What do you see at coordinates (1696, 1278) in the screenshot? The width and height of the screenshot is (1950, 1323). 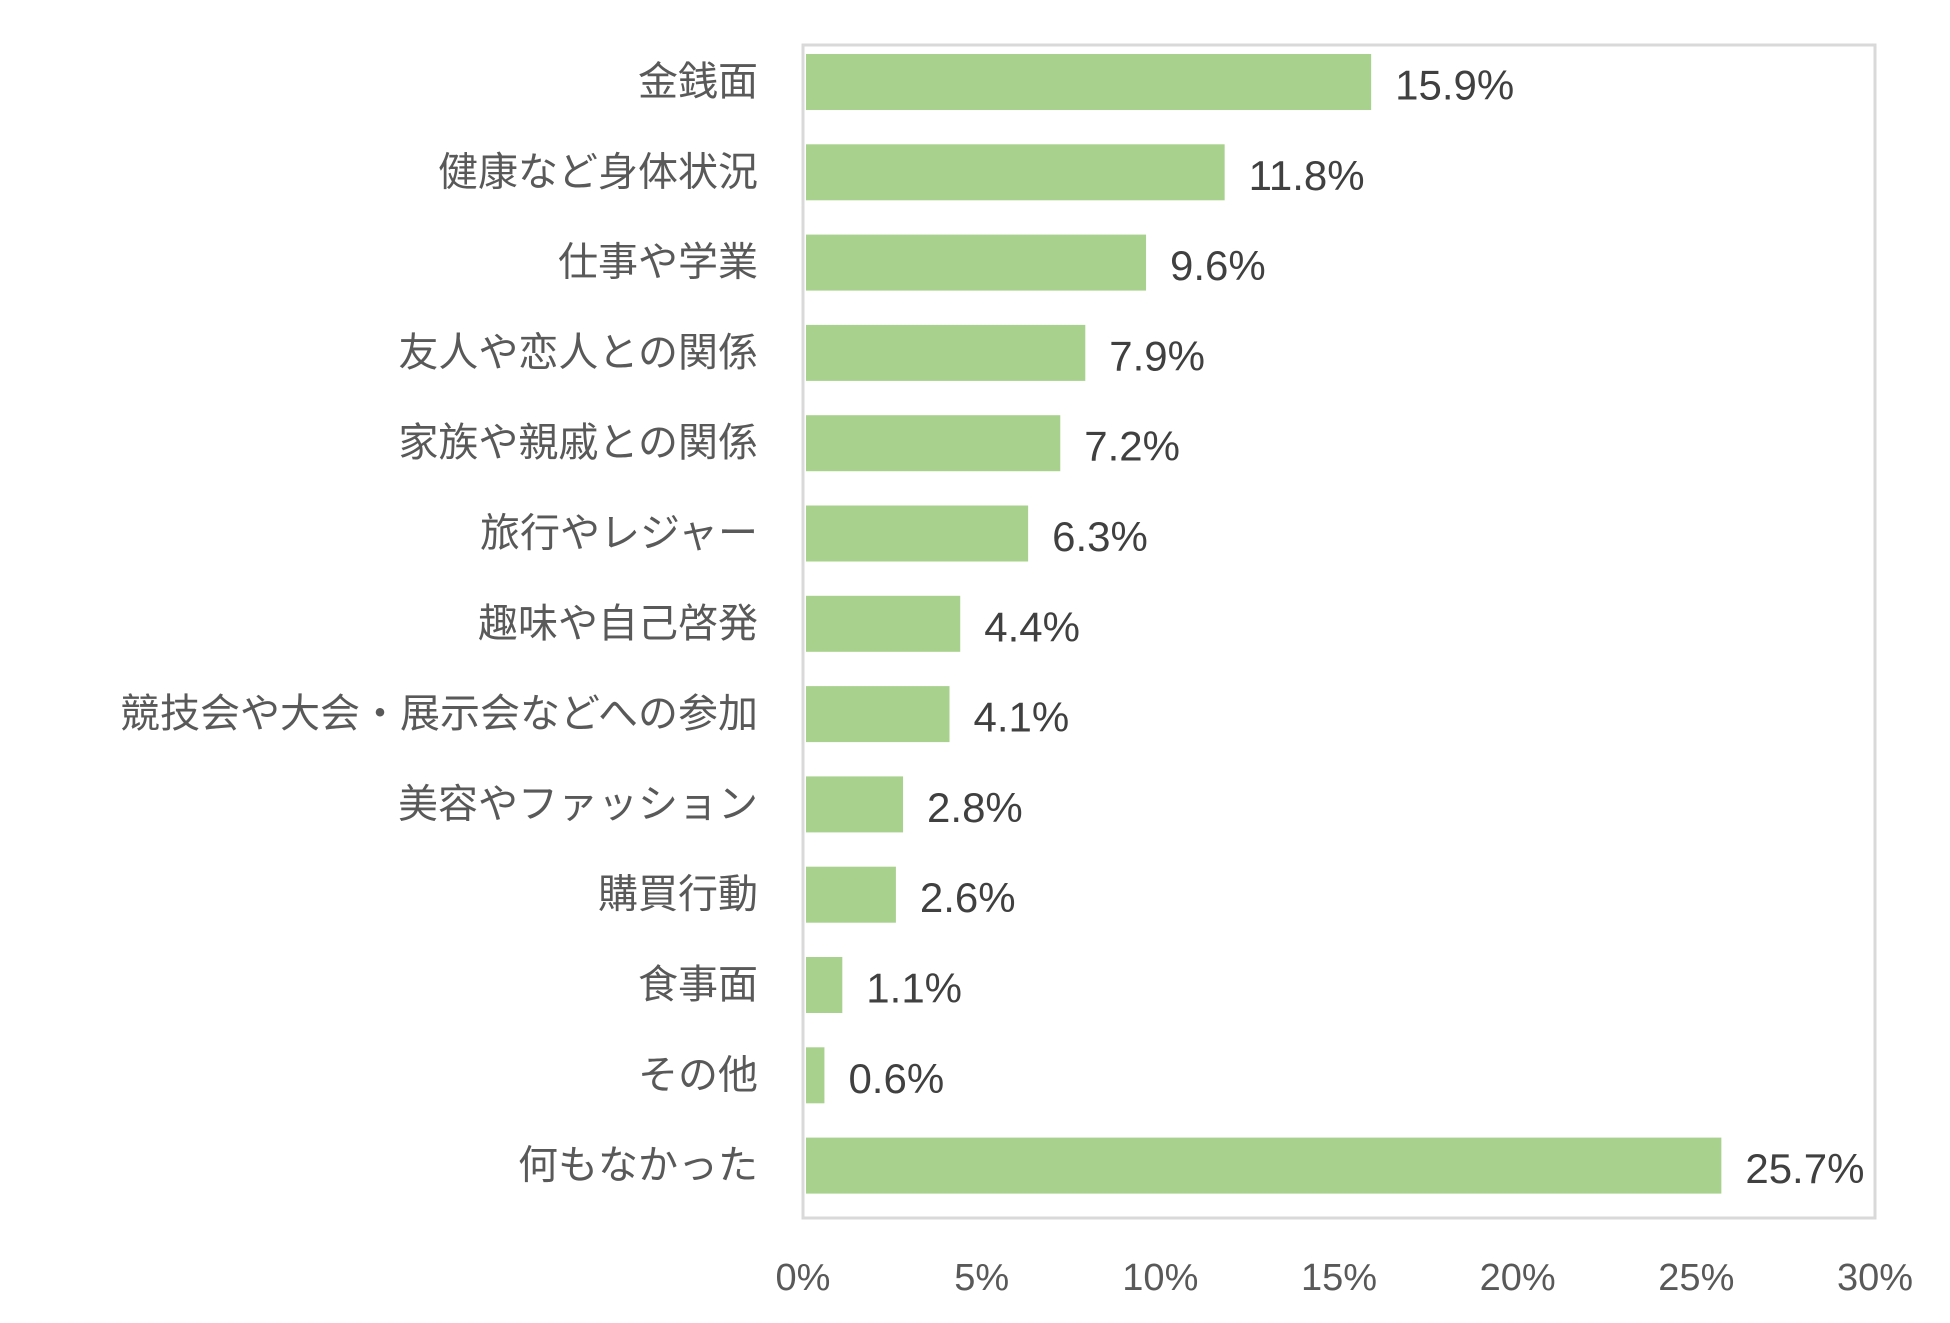 I see `x-tick-label: 25%` at bounding box center [1696, 1278].